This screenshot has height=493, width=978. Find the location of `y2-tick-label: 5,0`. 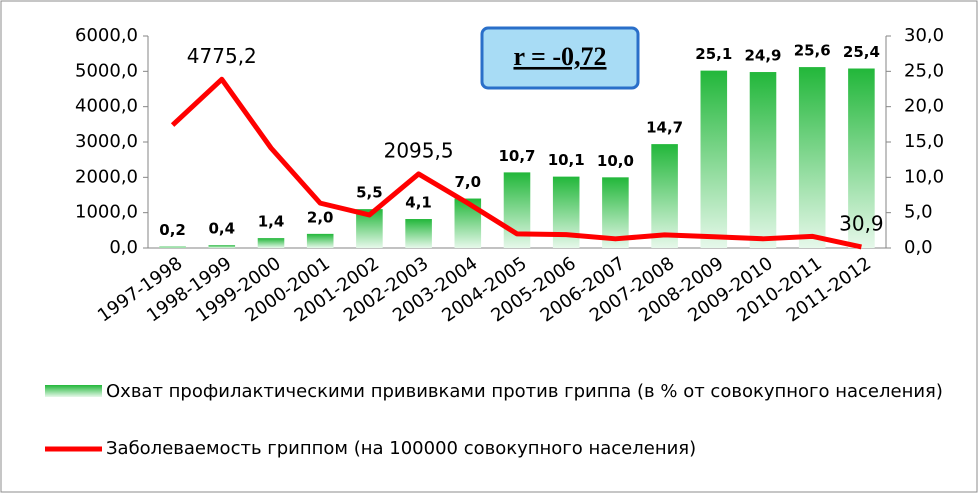

y2-tick-label: 5,0 is located at coordinates (918, 212).